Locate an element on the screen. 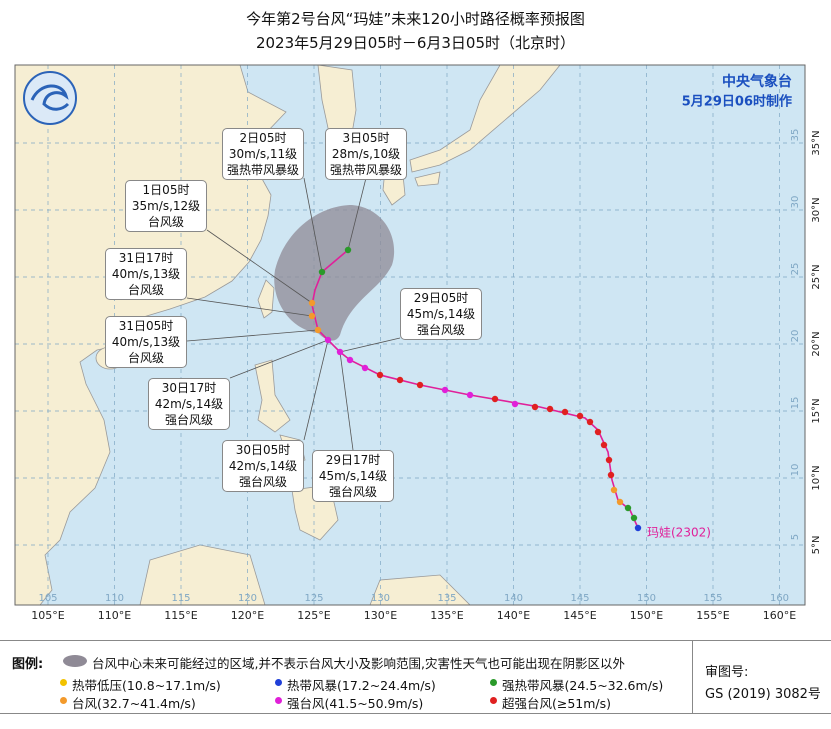 This screenshot has height=729, width=831. callout: 1日05时 35m/s,12级 台风级 is located at coordinates (166, 206).